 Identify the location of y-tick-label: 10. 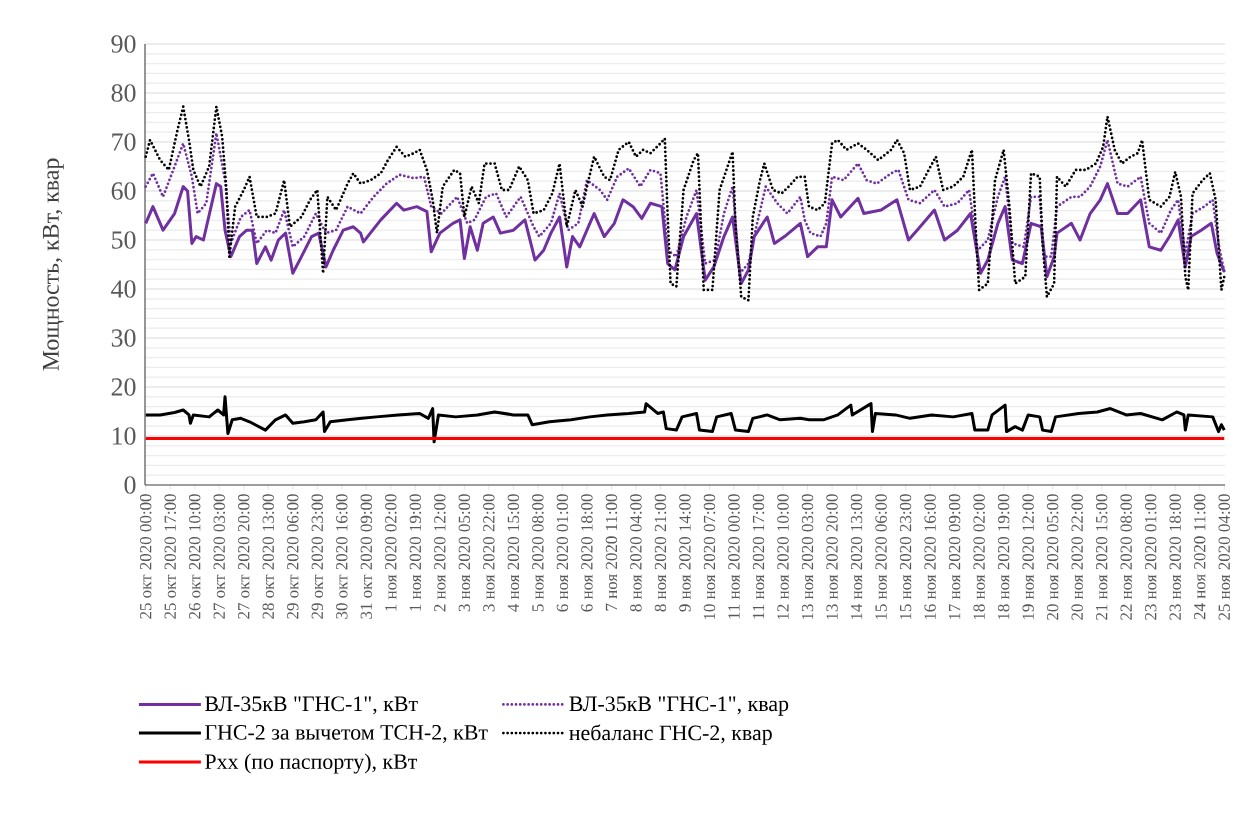
(124, 436).